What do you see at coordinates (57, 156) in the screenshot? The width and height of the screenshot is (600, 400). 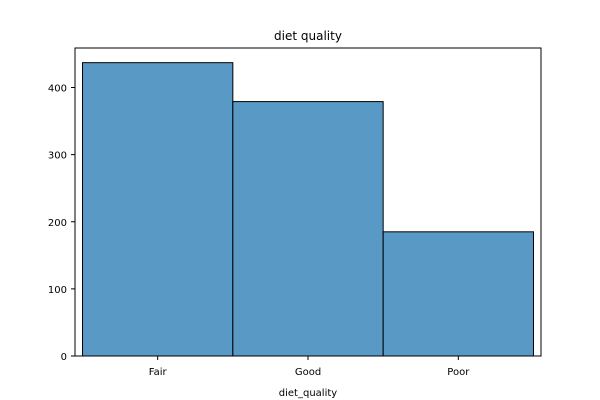 I see `y-tick-label: 300` at bounding box center [57, 156].